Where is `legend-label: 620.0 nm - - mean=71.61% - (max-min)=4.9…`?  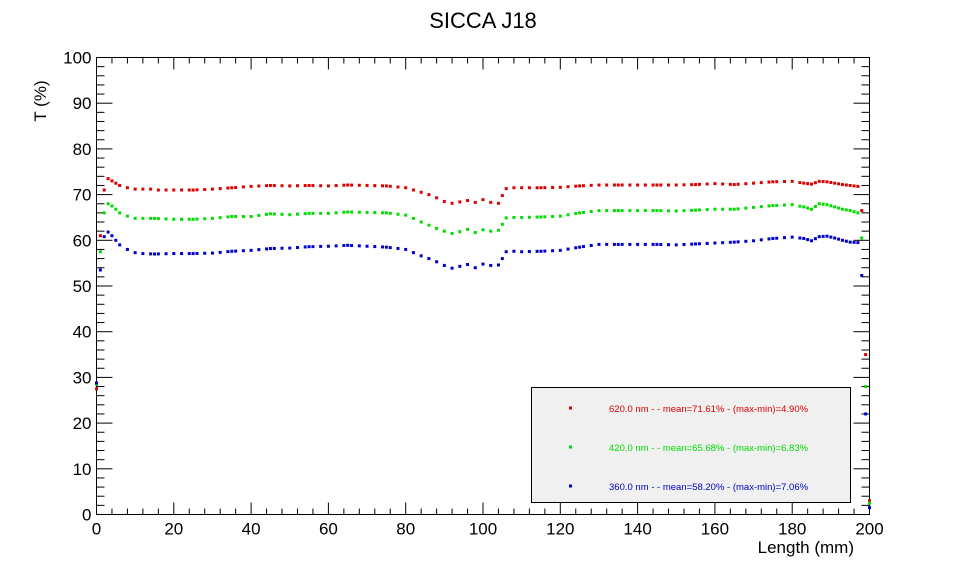 legend-label: 620.0 nm - - mean=71.61% - (max-min)=4.9… is located at coordinates (709, 409).